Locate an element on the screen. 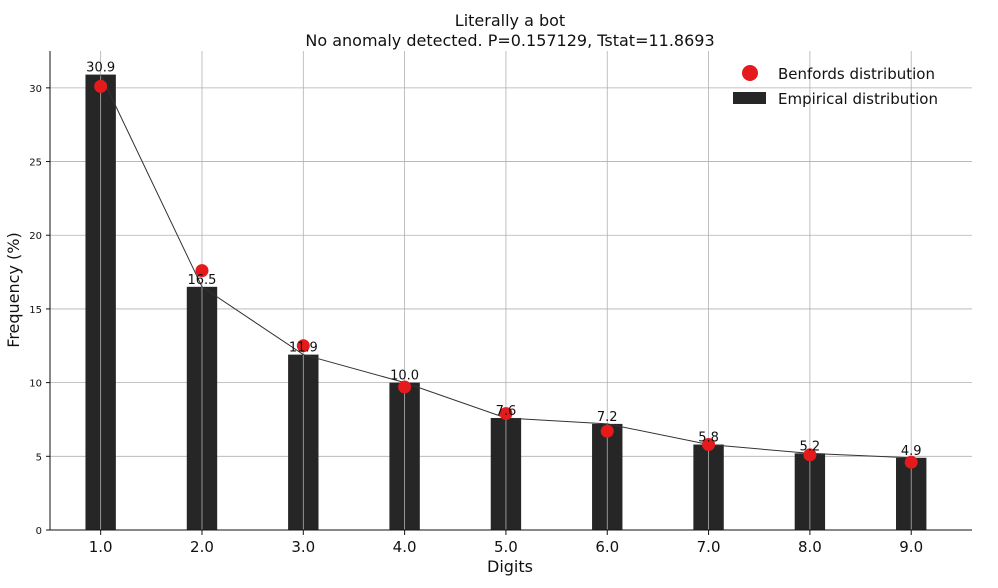 The height and width of the screenshot is (588, 998). bar-value-label: 11.9 is located at coordinates (303, 348).